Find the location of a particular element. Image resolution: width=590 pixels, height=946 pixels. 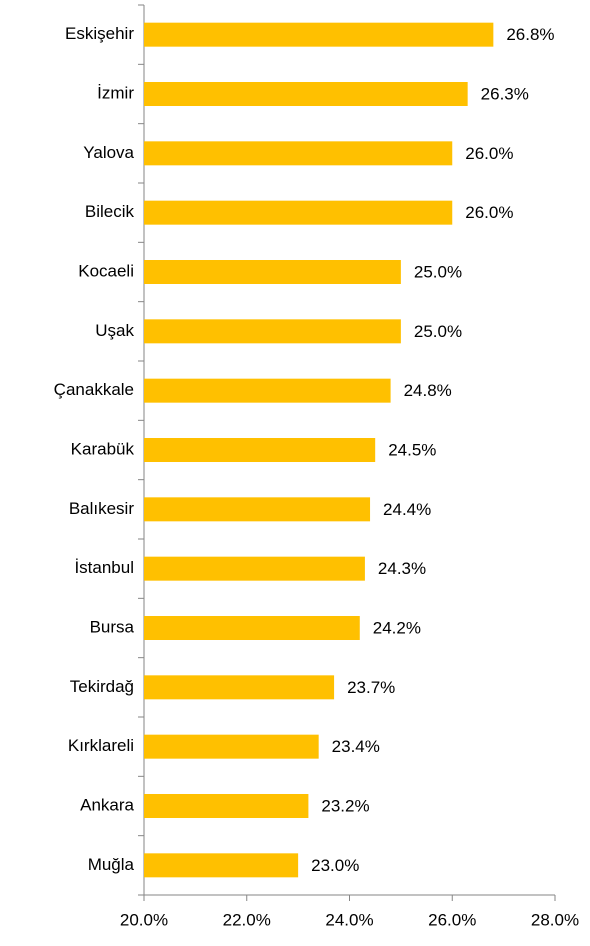

value-label: 24.4% is located at coordinates (407, 509).